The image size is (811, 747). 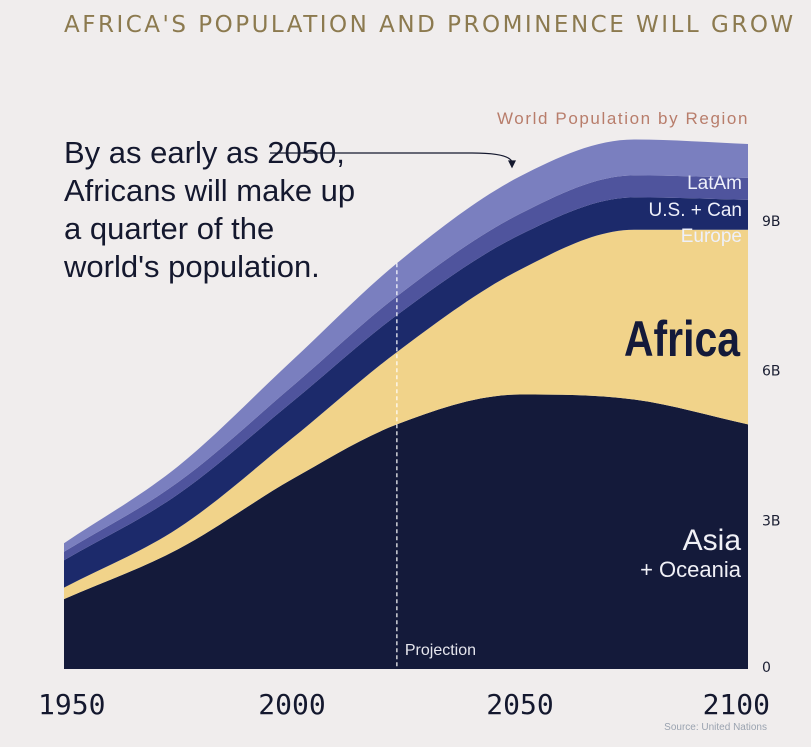 What do you see at coordinates (771, 445) in the screenshot?
I see `y-axis-ticks: 0 3B 6B 9B` at bounding box center [771, 445].